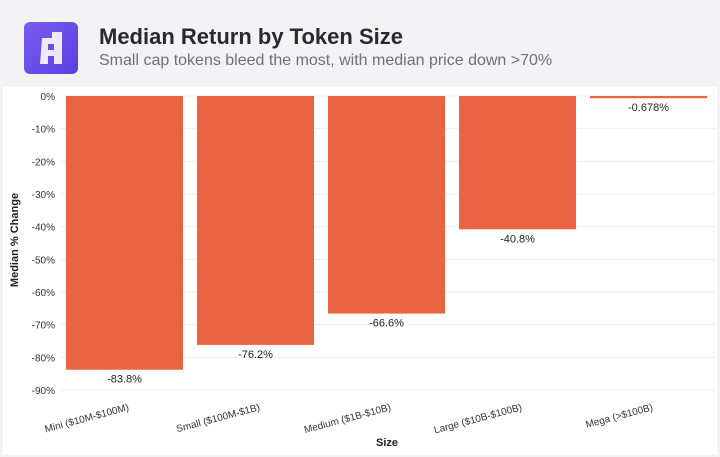 The width and height of the screenshot is (720, 457). What do you see at coordinates (43, 162) in the screenshot?
I see `y-tick-label: -20%` at bounding box center [43, 162].